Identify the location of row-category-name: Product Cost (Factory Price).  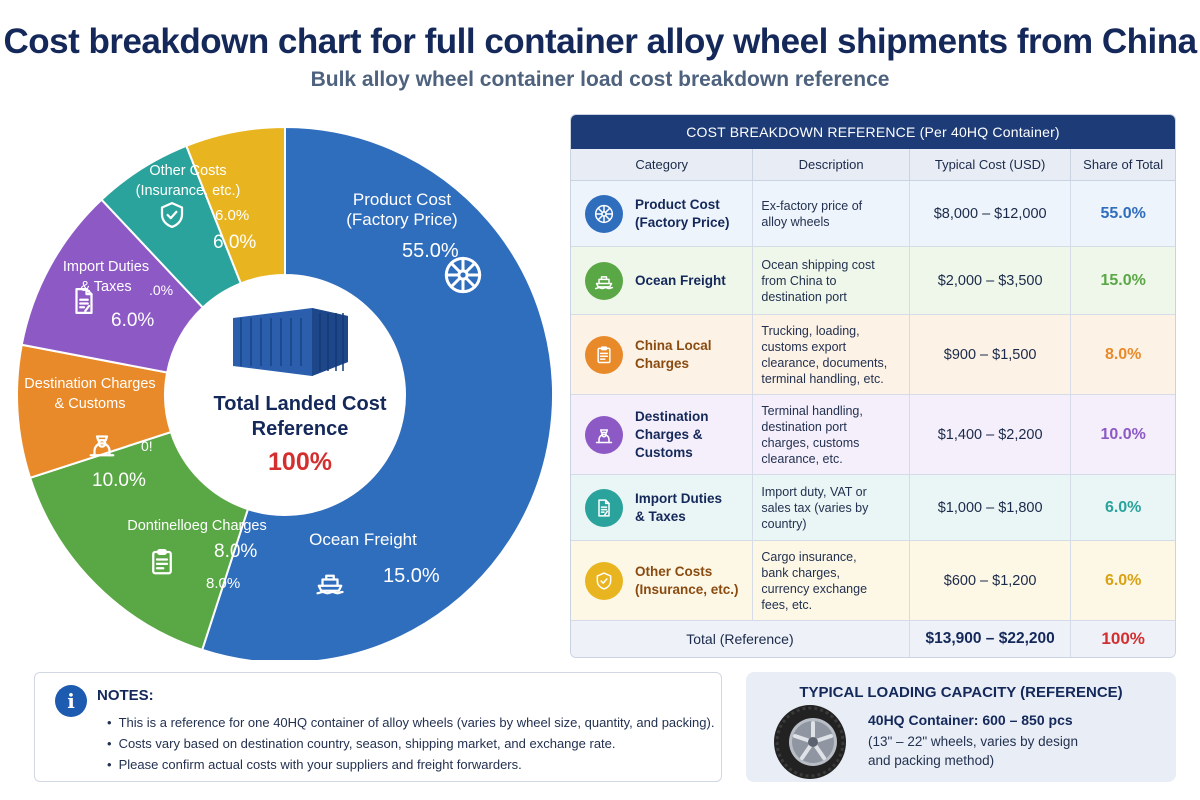
(682, 214).